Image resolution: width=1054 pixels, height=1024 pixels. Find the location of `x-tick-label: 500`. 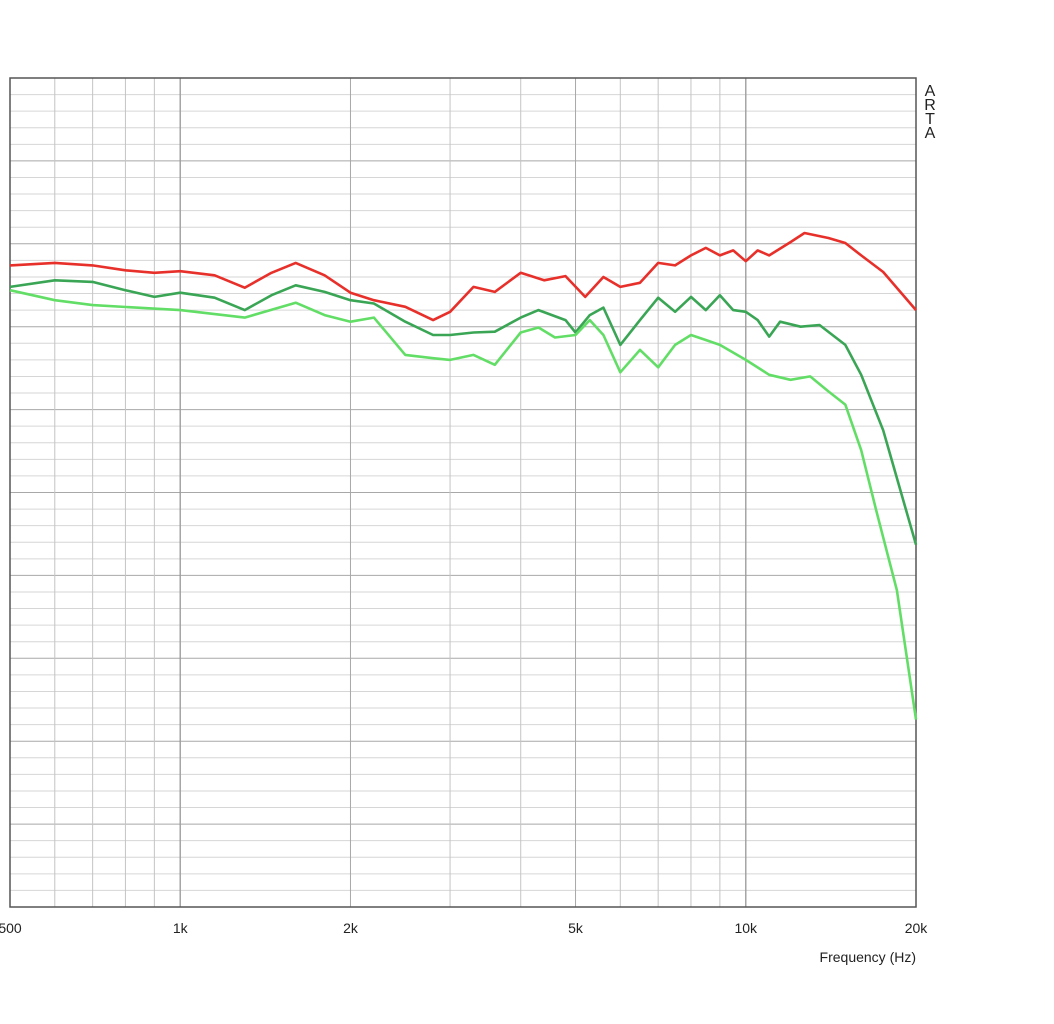

x-tick-label: 500 is located at coordinates (11, 928).